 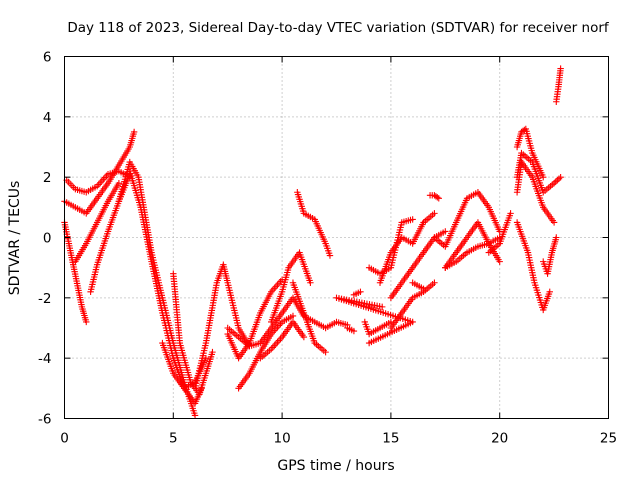 What do you see at coordinates (47, 178) in the screenshot?
I see `y-tick-label: 2` at bounding box center [47, 178].